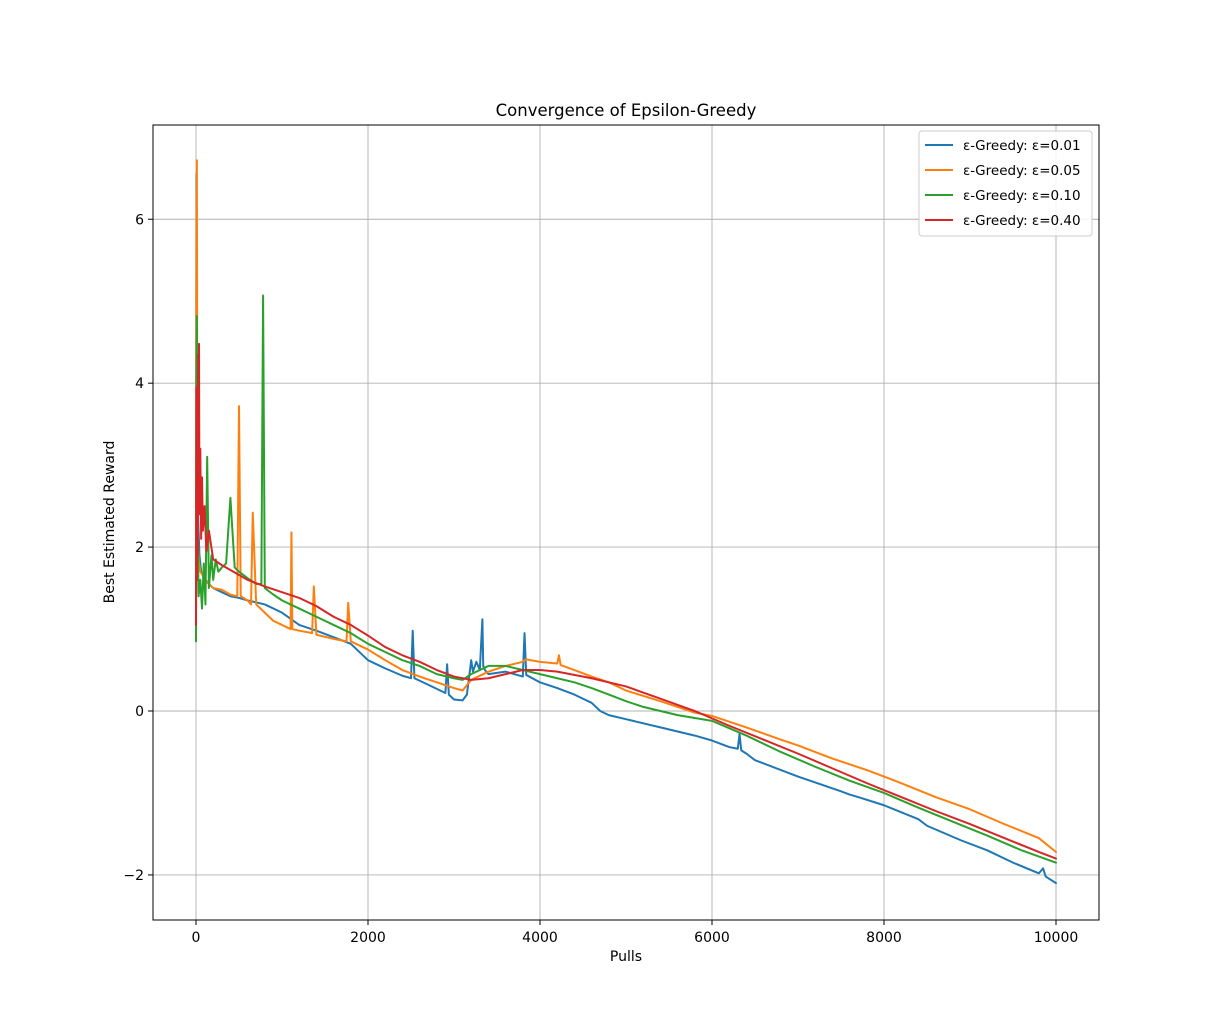  Describe the element at coordinates (1056, 938) in the screenshot. I see `x-tick-label: 10000` at that location.